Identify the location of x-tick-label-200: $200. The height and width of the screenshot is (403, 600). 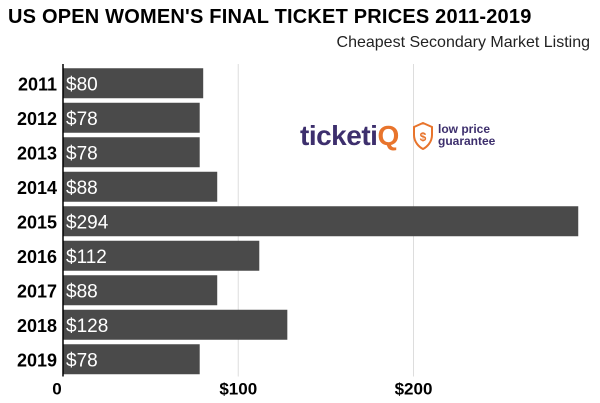
(414, 389).